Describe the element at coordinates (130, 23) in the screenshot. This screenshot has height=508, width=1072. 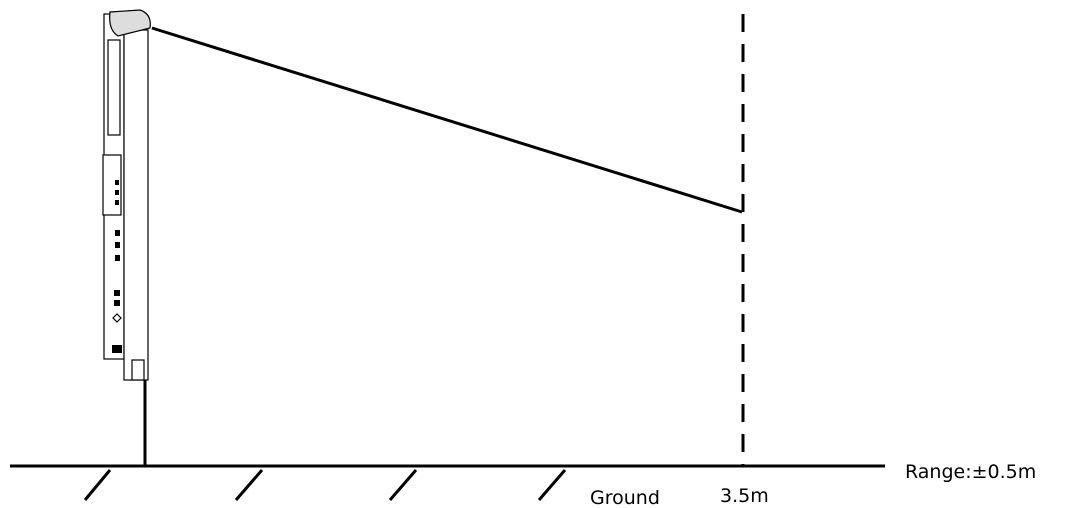
I see `camera-head` at that location.